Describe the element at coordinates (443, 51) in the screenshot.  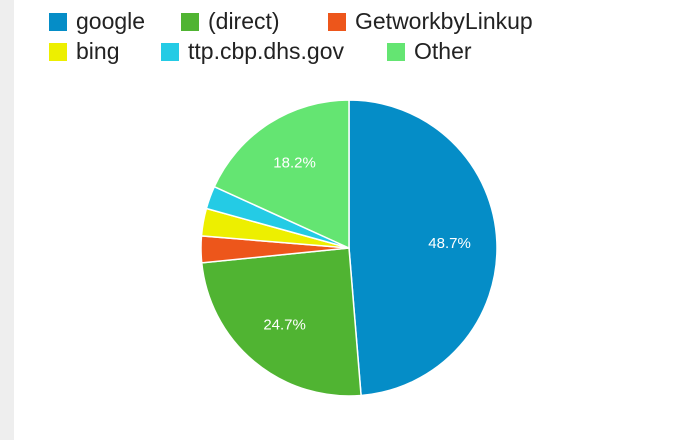
I see `legend-label: Other` at that location.